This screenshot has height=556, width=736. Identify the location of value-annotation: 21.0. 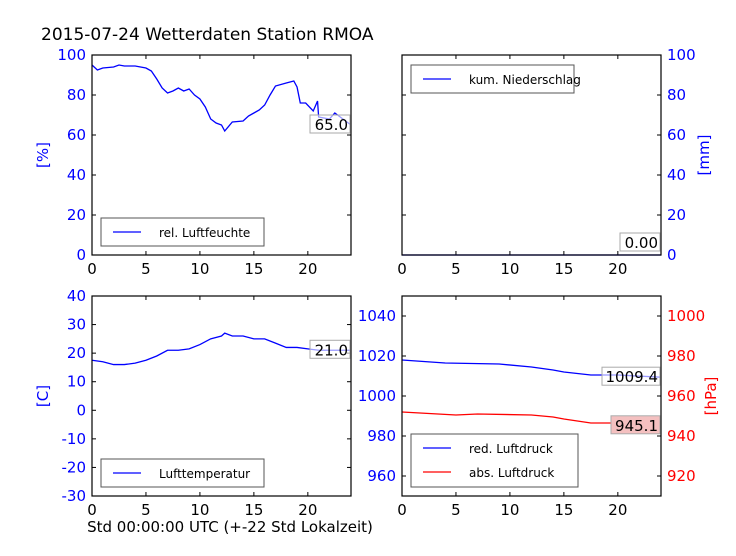
(331, 350).